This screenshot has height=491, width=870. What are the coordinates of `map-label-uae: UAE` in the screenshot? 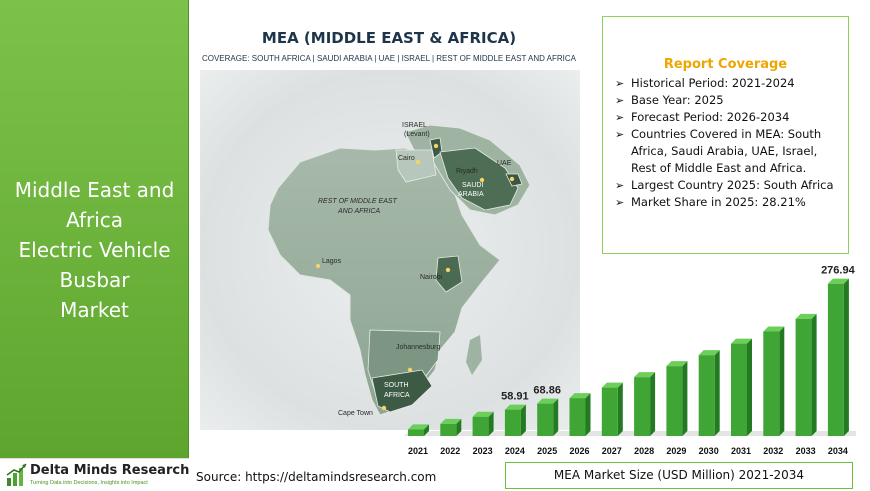 It's located at (504, 163).